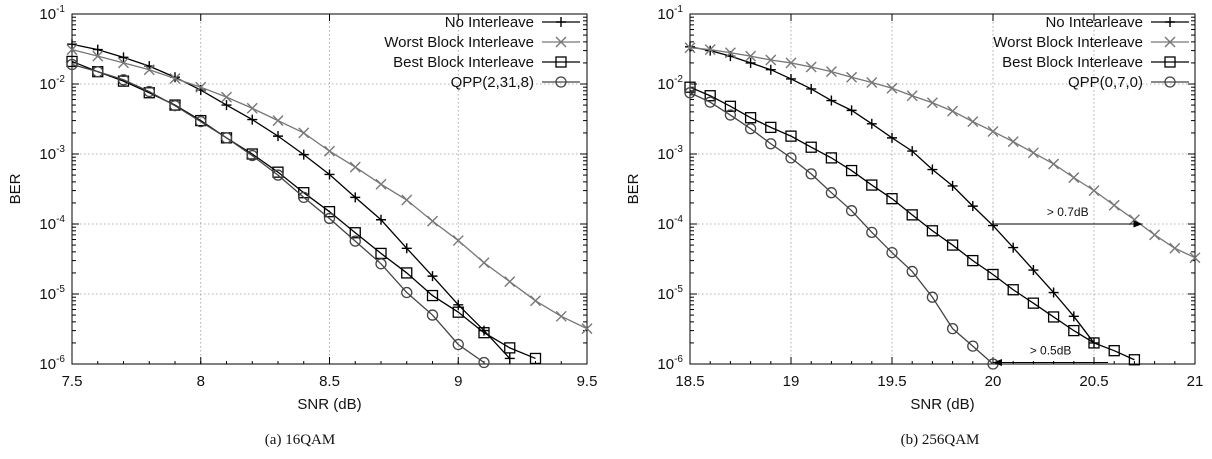  Describe the element at coordinates (1051, 351) in the screenshot. I see `annotation-label: > 0.5dB` at that location.